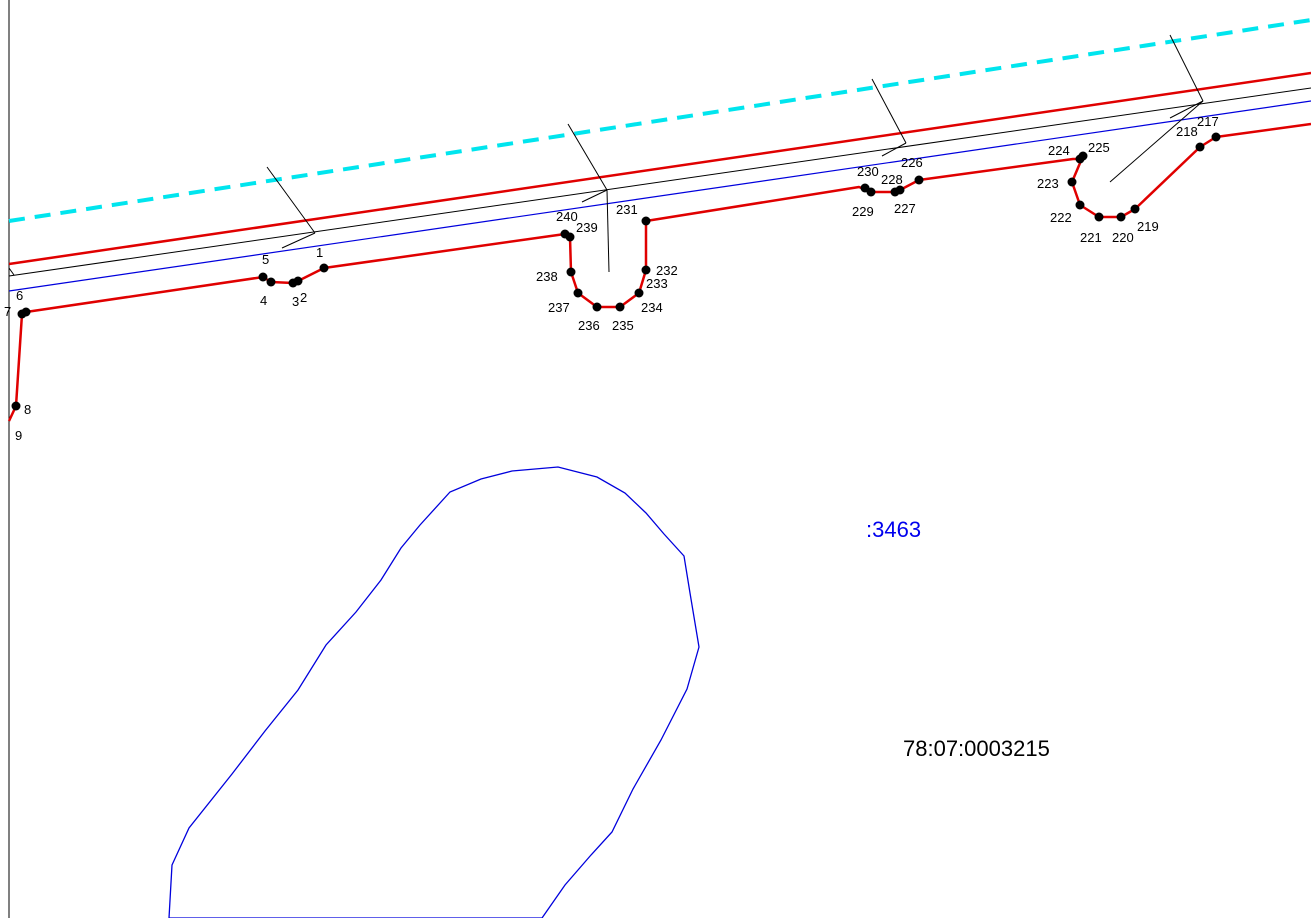  Describe the element at coordinates (905, 208) in the screenshot. I see `point-label-227: 227` at that location.